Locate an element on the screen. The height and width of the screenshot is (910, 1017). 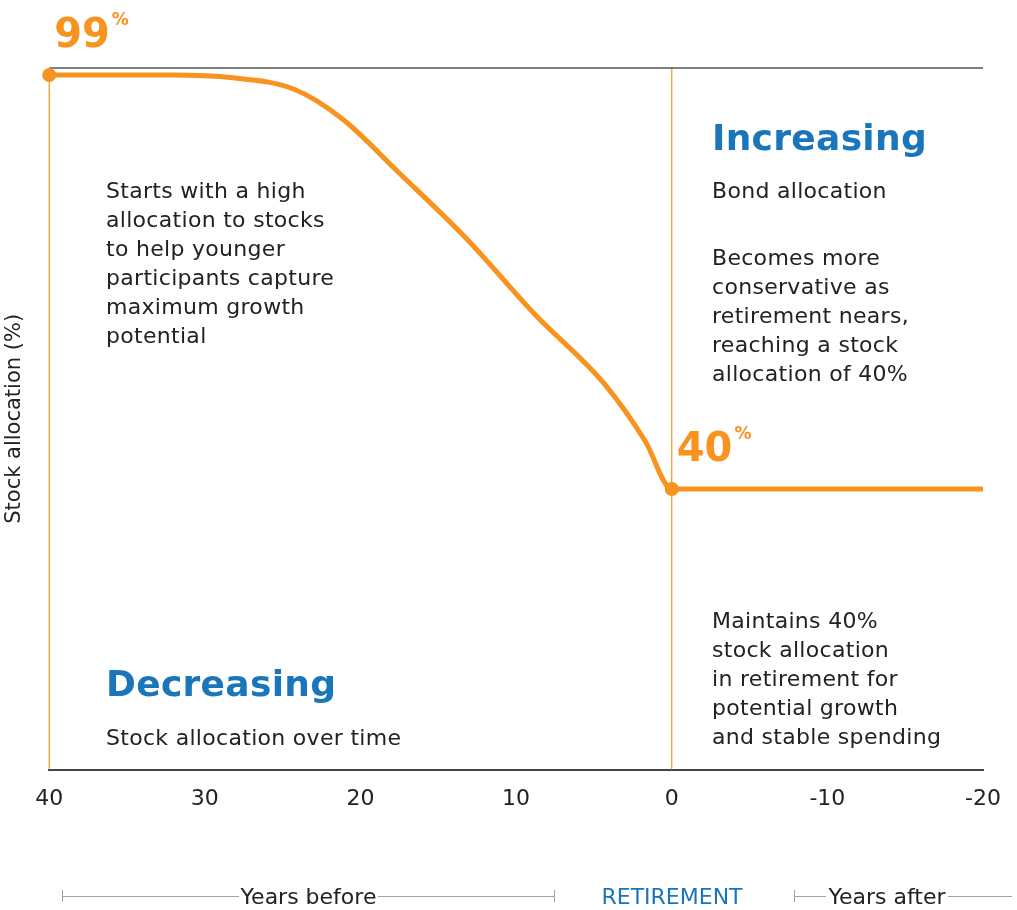
annotation: Decreasing is located at coordinates (221, 683).